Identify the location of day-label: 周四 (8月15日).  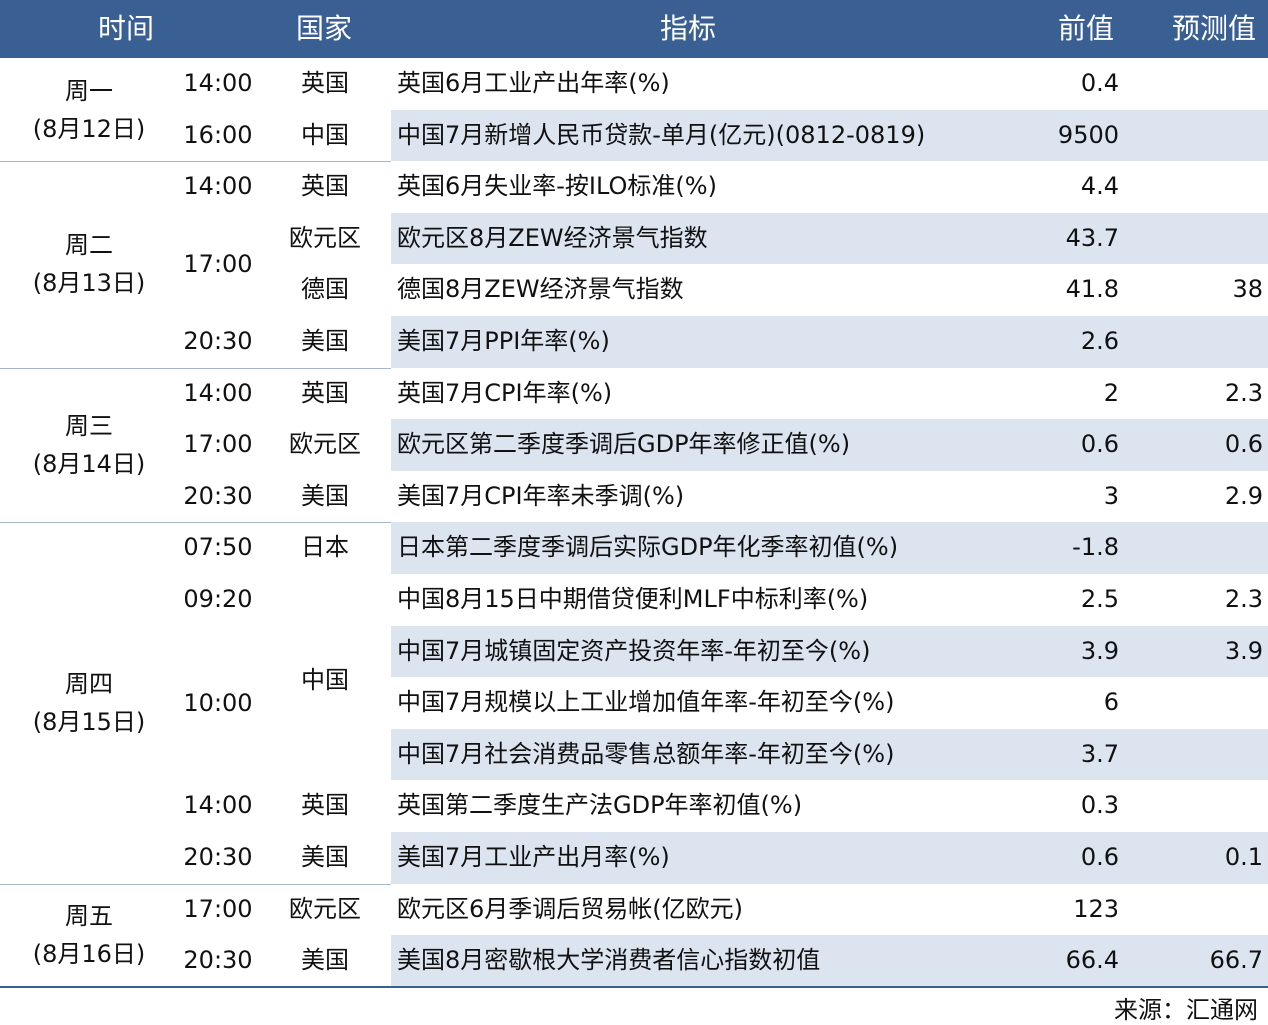
(89, 702).